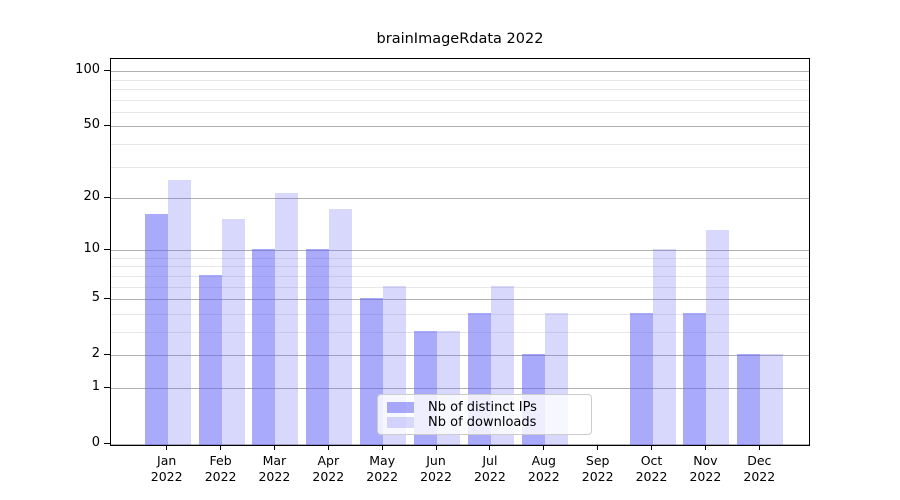 The image size is (900, 500). Describe the element at coordinates (95, 353) in the screenshot. I see `y-tick-label: 2` at that location.